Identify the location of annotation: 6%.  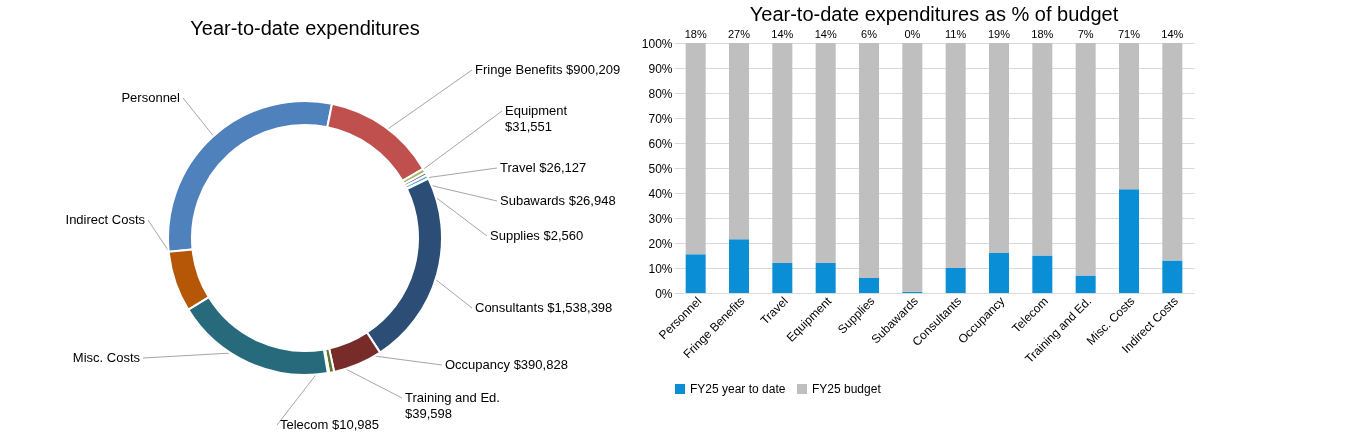
(869, 34).